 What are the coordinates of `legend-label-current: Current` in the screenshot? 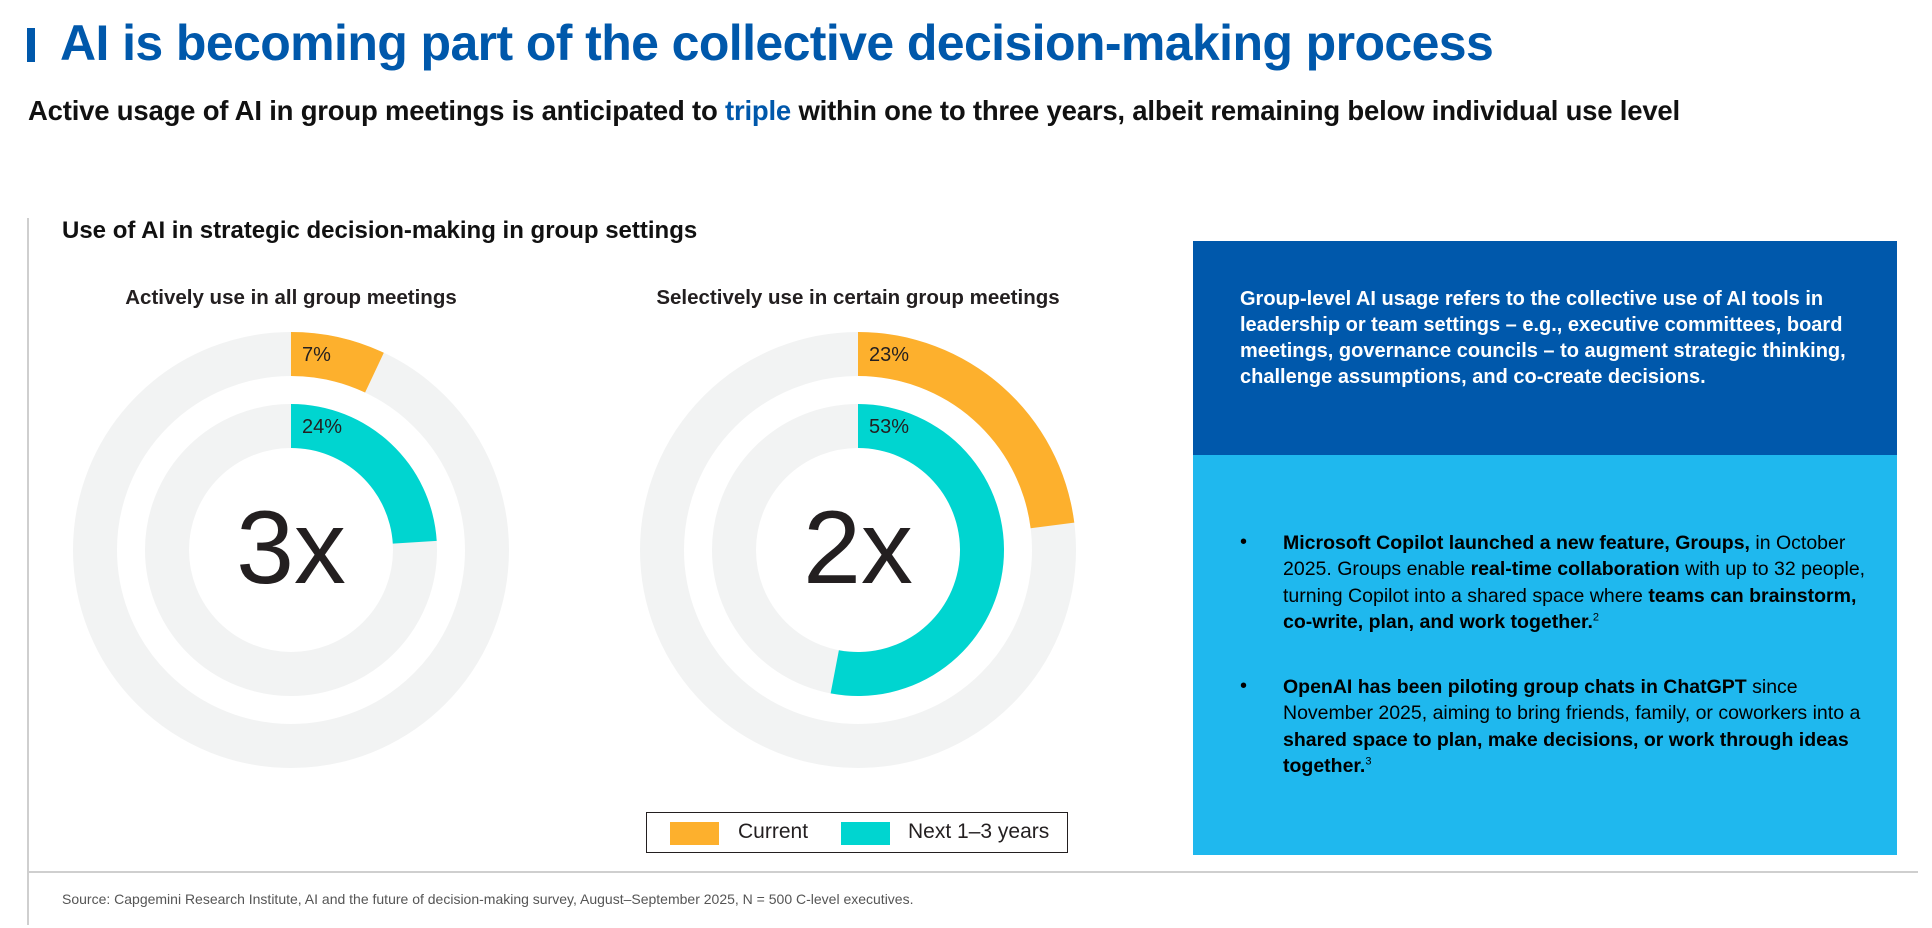 It's located at (773, 831).